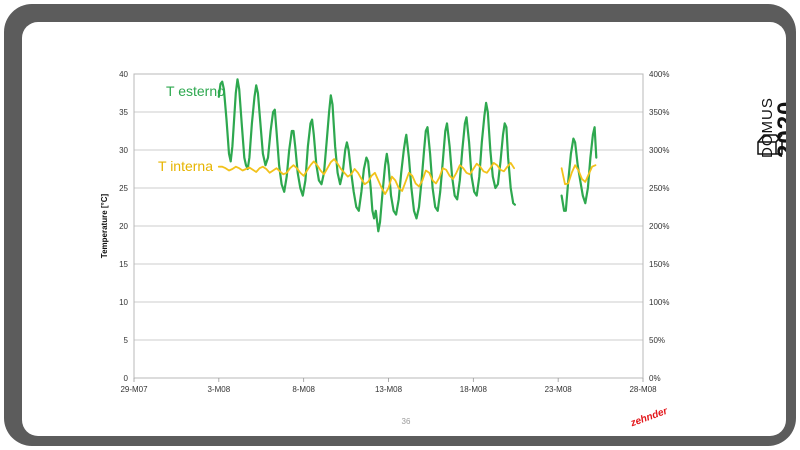  I want to click on y2-tick-label: 300%, so click(659, 150).